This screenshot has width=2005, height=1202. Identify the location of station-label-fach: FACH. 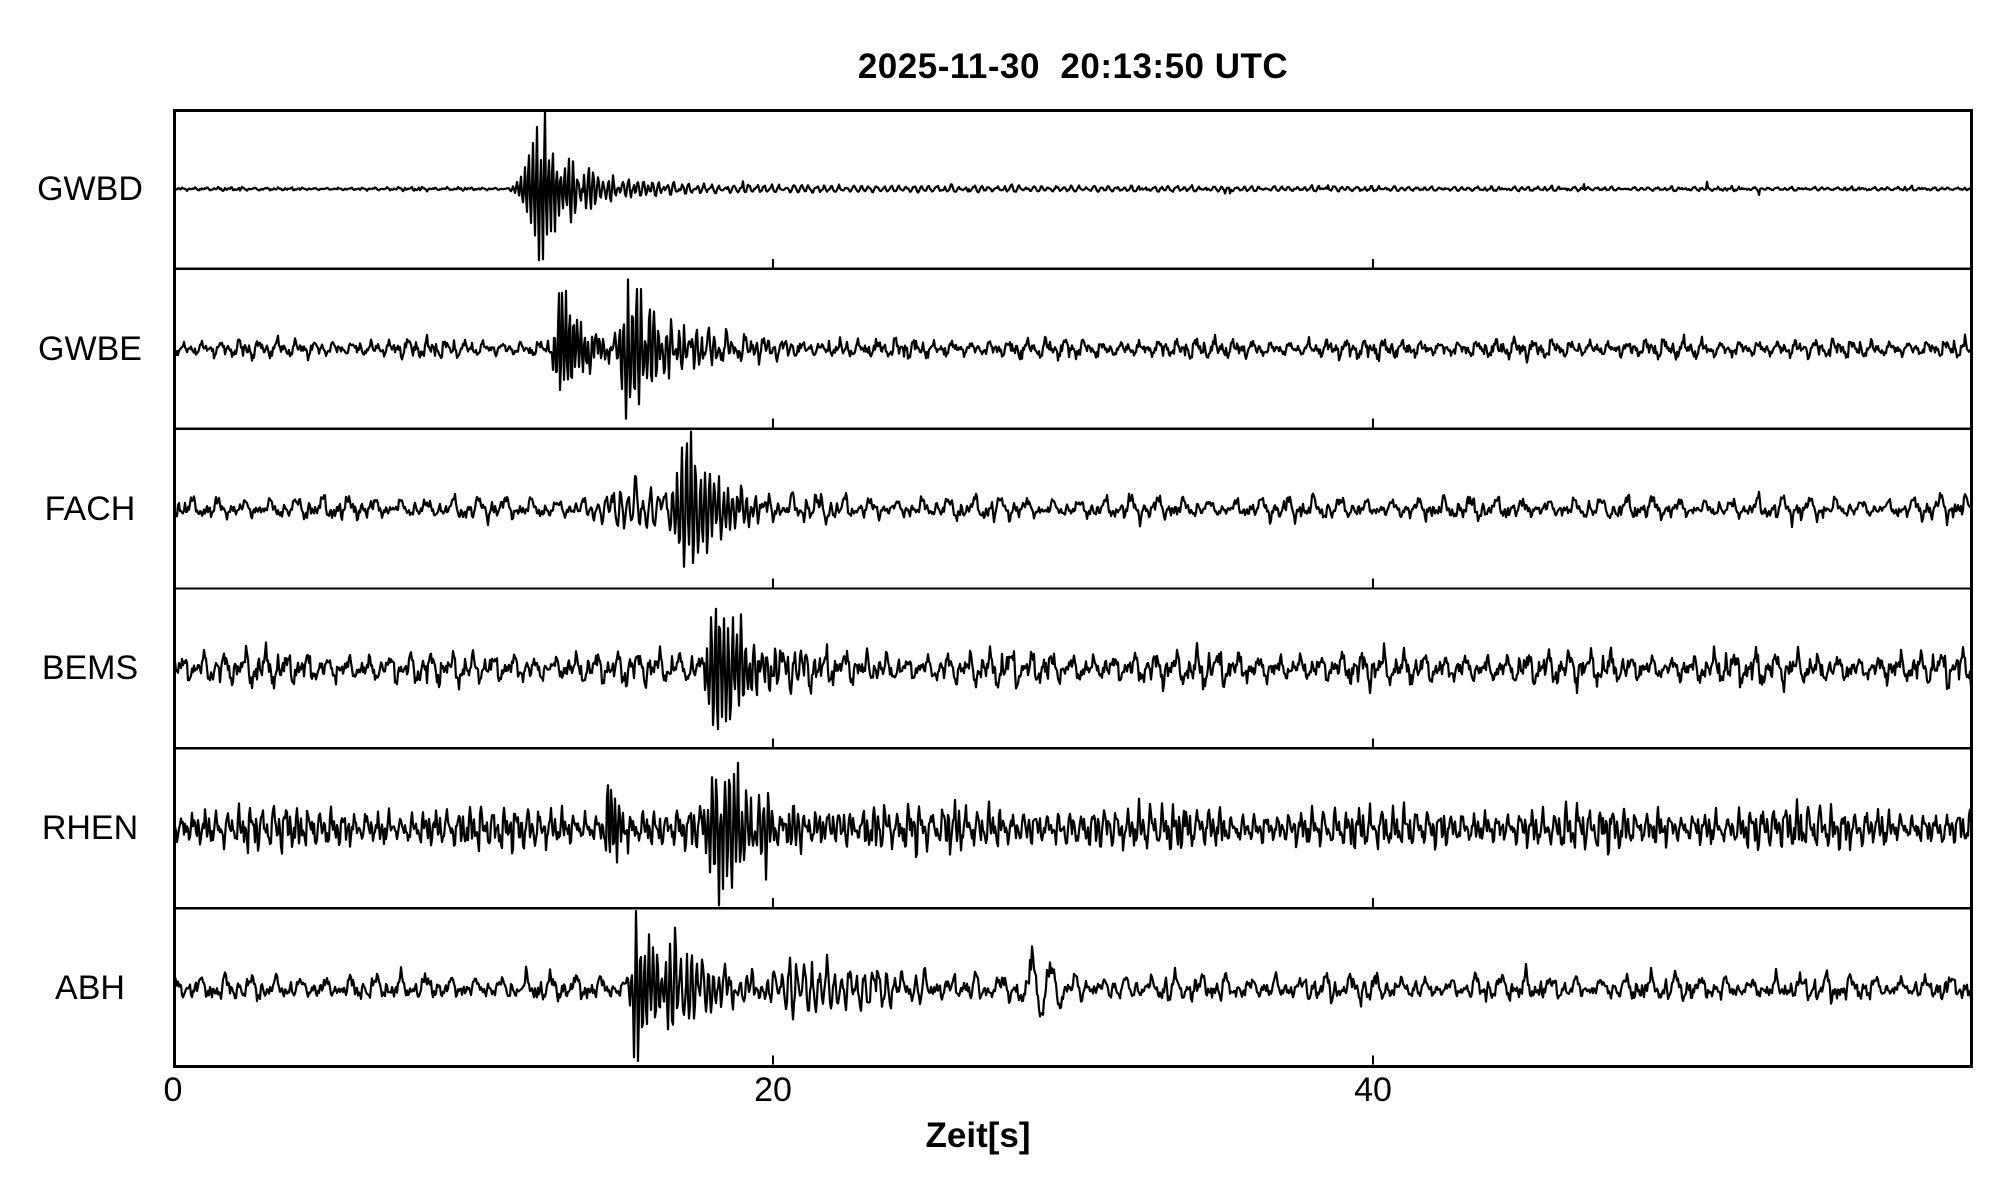
(90, 508).